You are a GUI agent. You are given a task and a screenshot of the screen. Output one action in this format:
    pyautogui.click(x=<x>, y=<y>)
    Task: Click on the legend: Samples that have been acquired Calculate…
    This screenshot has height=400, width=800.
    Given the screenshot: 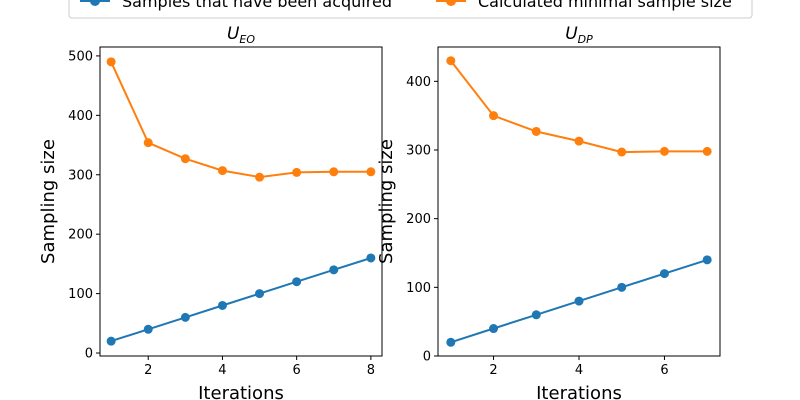 What is the action you would take?
    pyautogui.click(x=410, y=9)
    